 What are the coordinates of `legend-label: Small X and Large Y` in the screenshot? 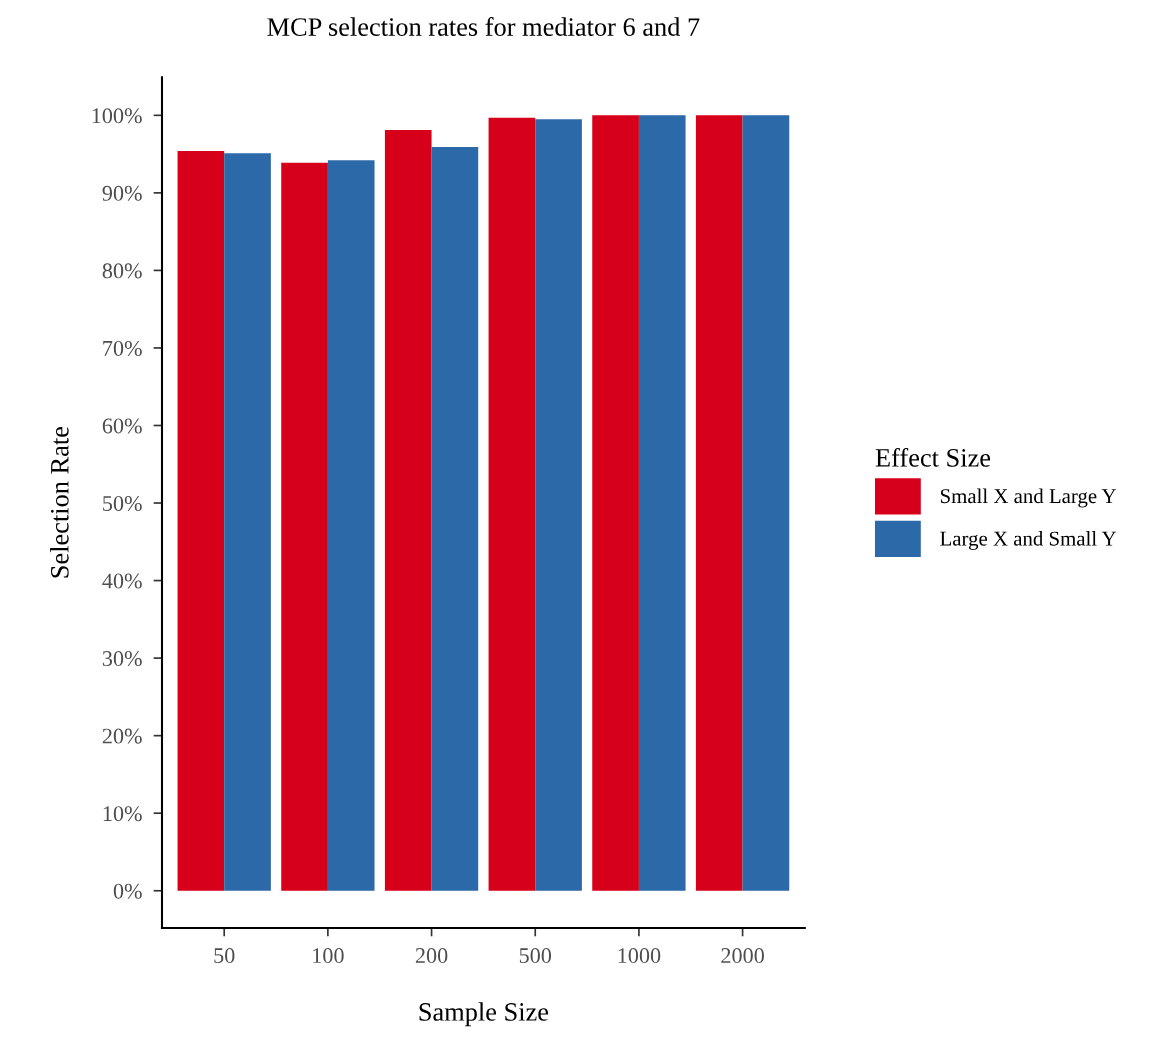 It's located at (1028, 498).